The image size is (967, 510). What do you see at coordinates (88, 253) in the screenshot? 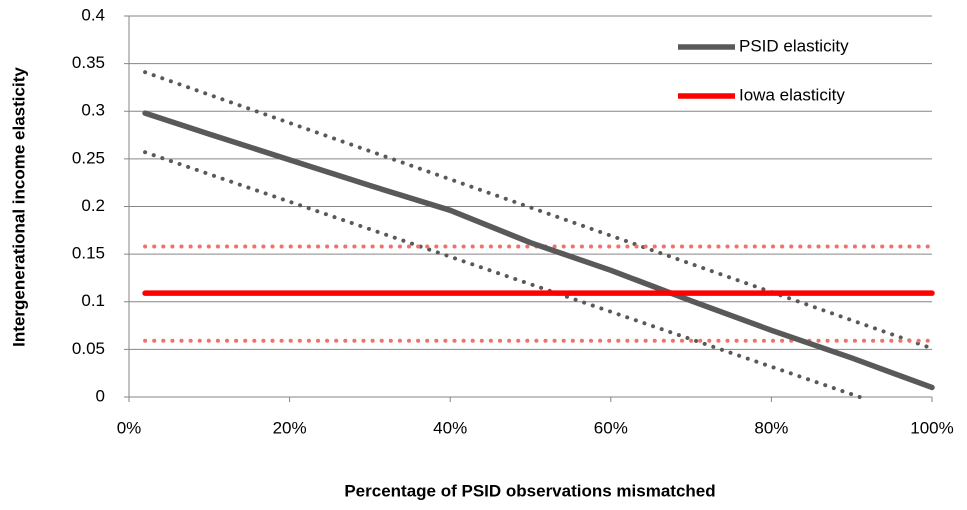
I see `y-tick-label: 0.15` at bounding box center [88, 253].